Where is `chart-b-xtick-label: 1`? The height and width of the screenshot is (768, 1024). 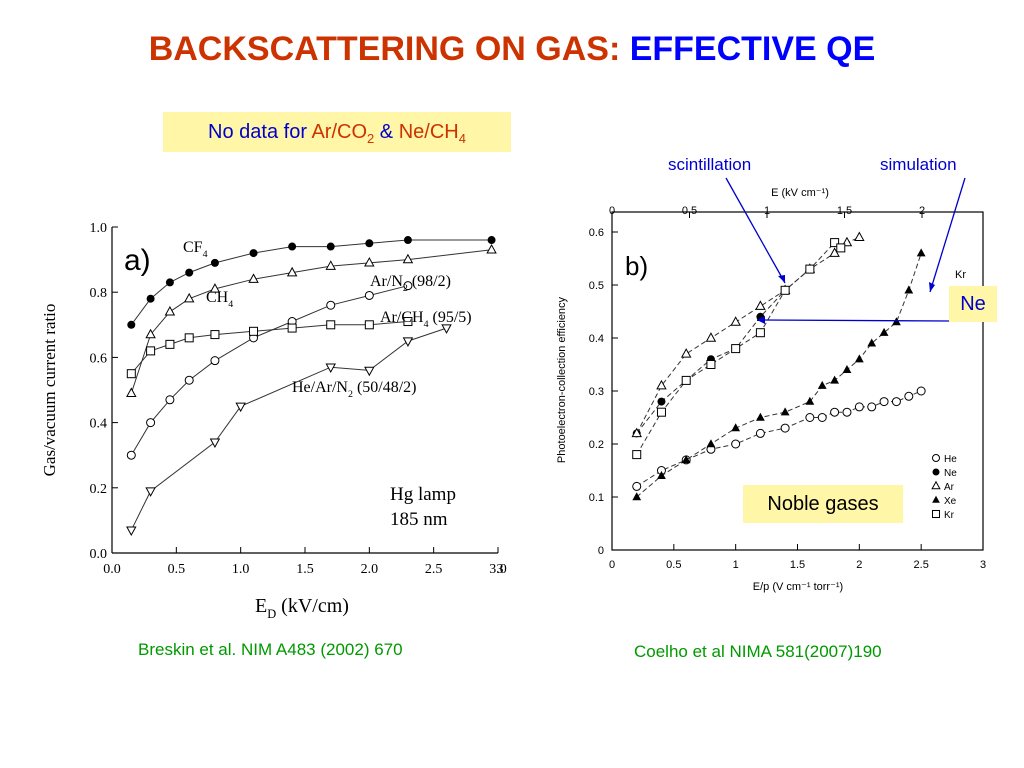
chart-b-xtick-label: 1 is located at coordinates (736, 565).